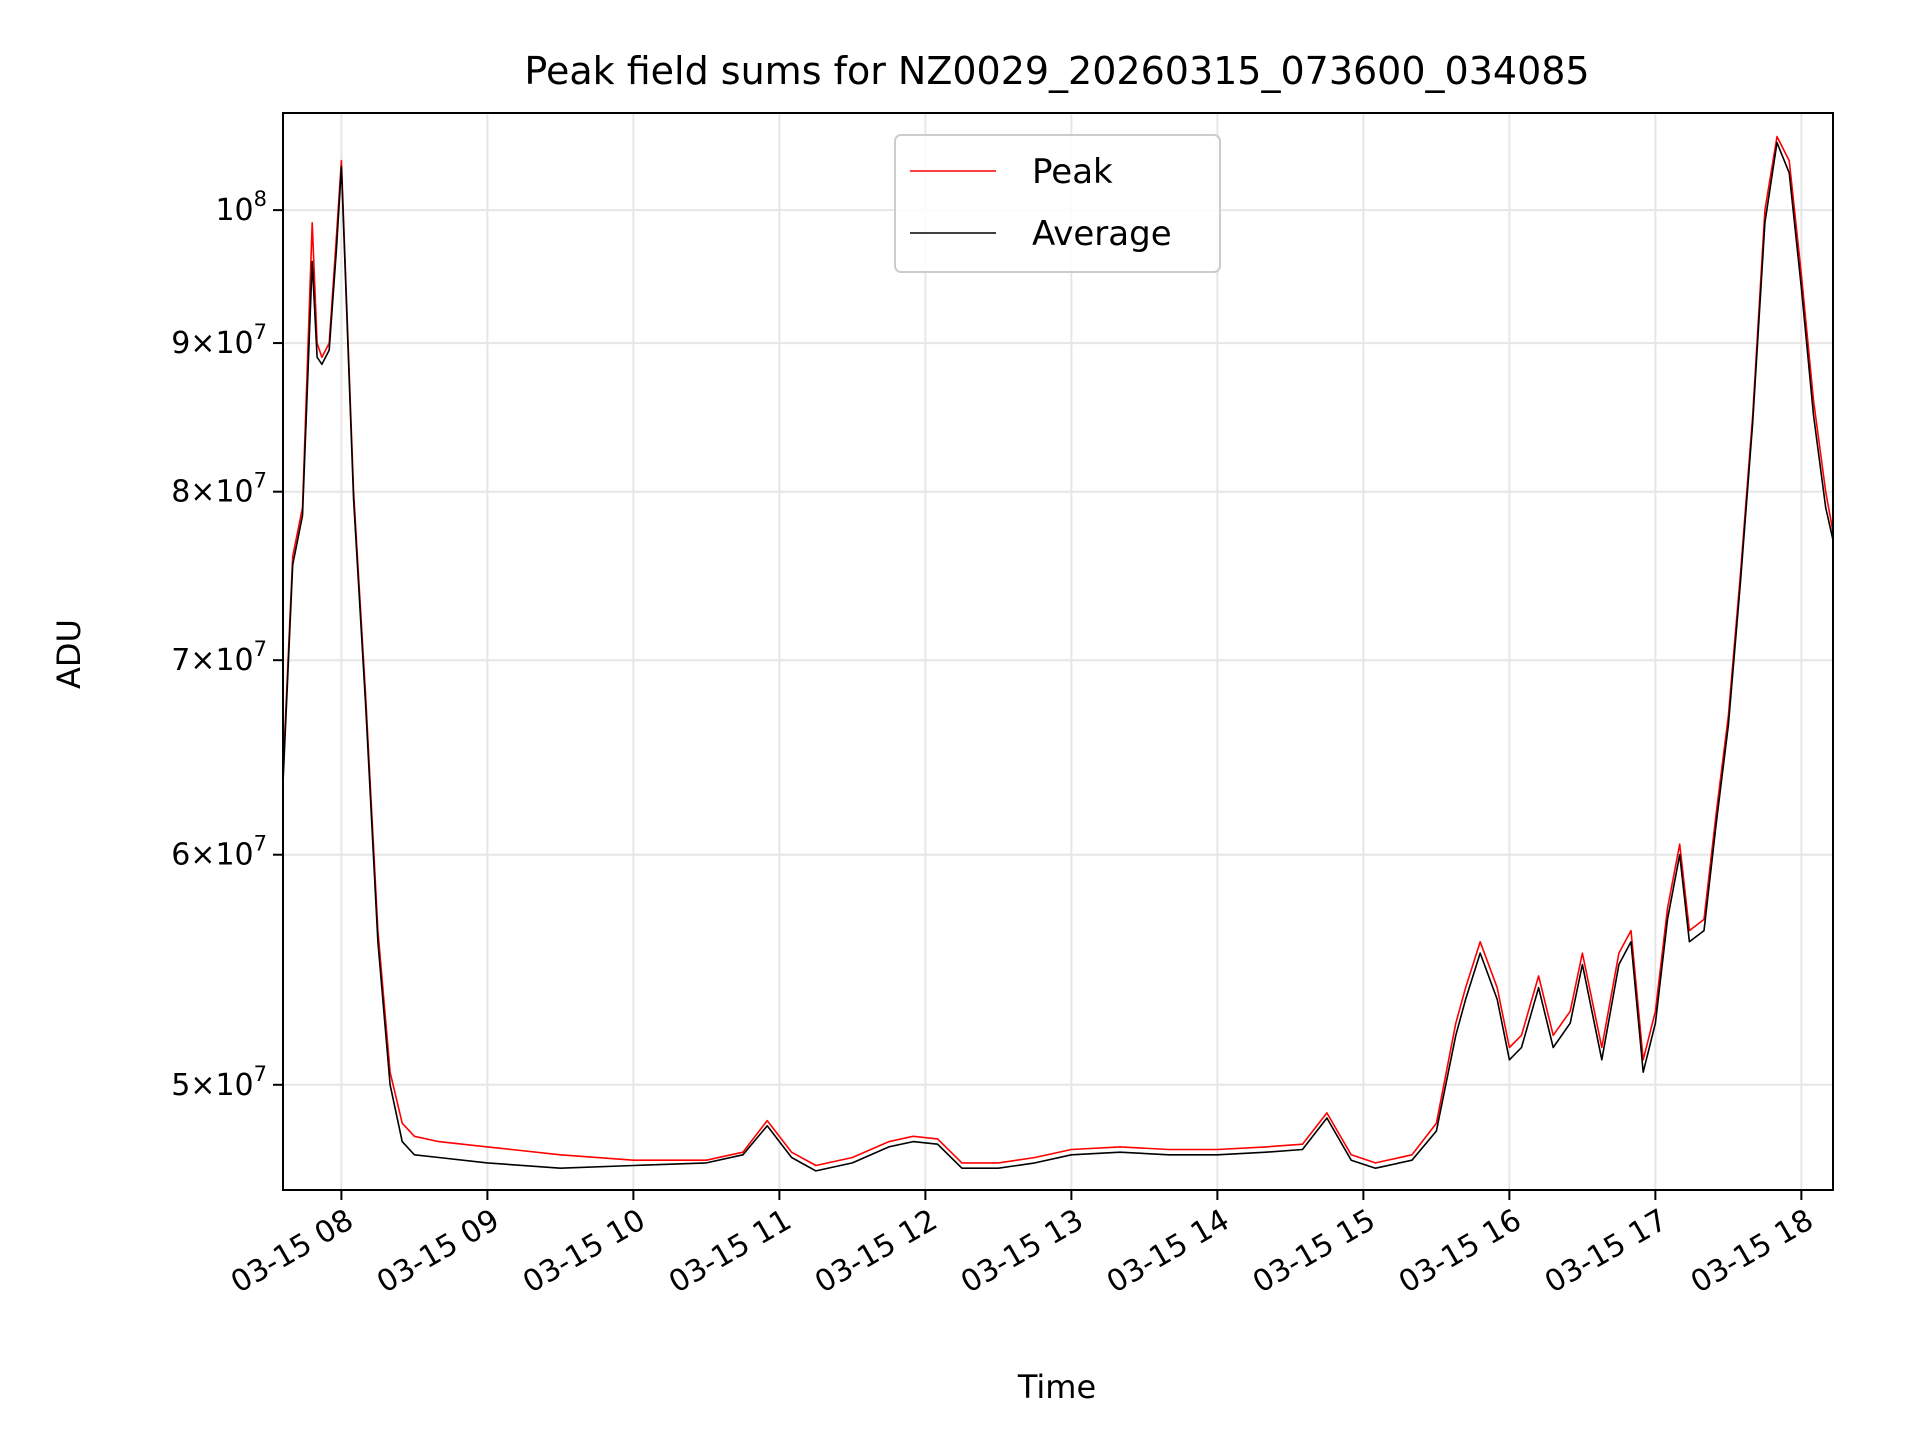 This screenshot has height=1440, width=1920. What do you see at coordinates (1606, 1252) in the screenshot?
I see `x-tick-label: 03-15 17` at bounding box center [1606, 1252].